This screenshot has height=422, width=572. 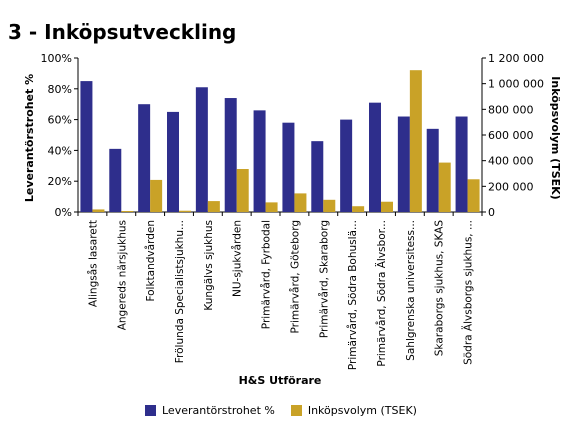 I want to click on x-category-label: Primärvård, Göteborg, so click(x=294, y=277).